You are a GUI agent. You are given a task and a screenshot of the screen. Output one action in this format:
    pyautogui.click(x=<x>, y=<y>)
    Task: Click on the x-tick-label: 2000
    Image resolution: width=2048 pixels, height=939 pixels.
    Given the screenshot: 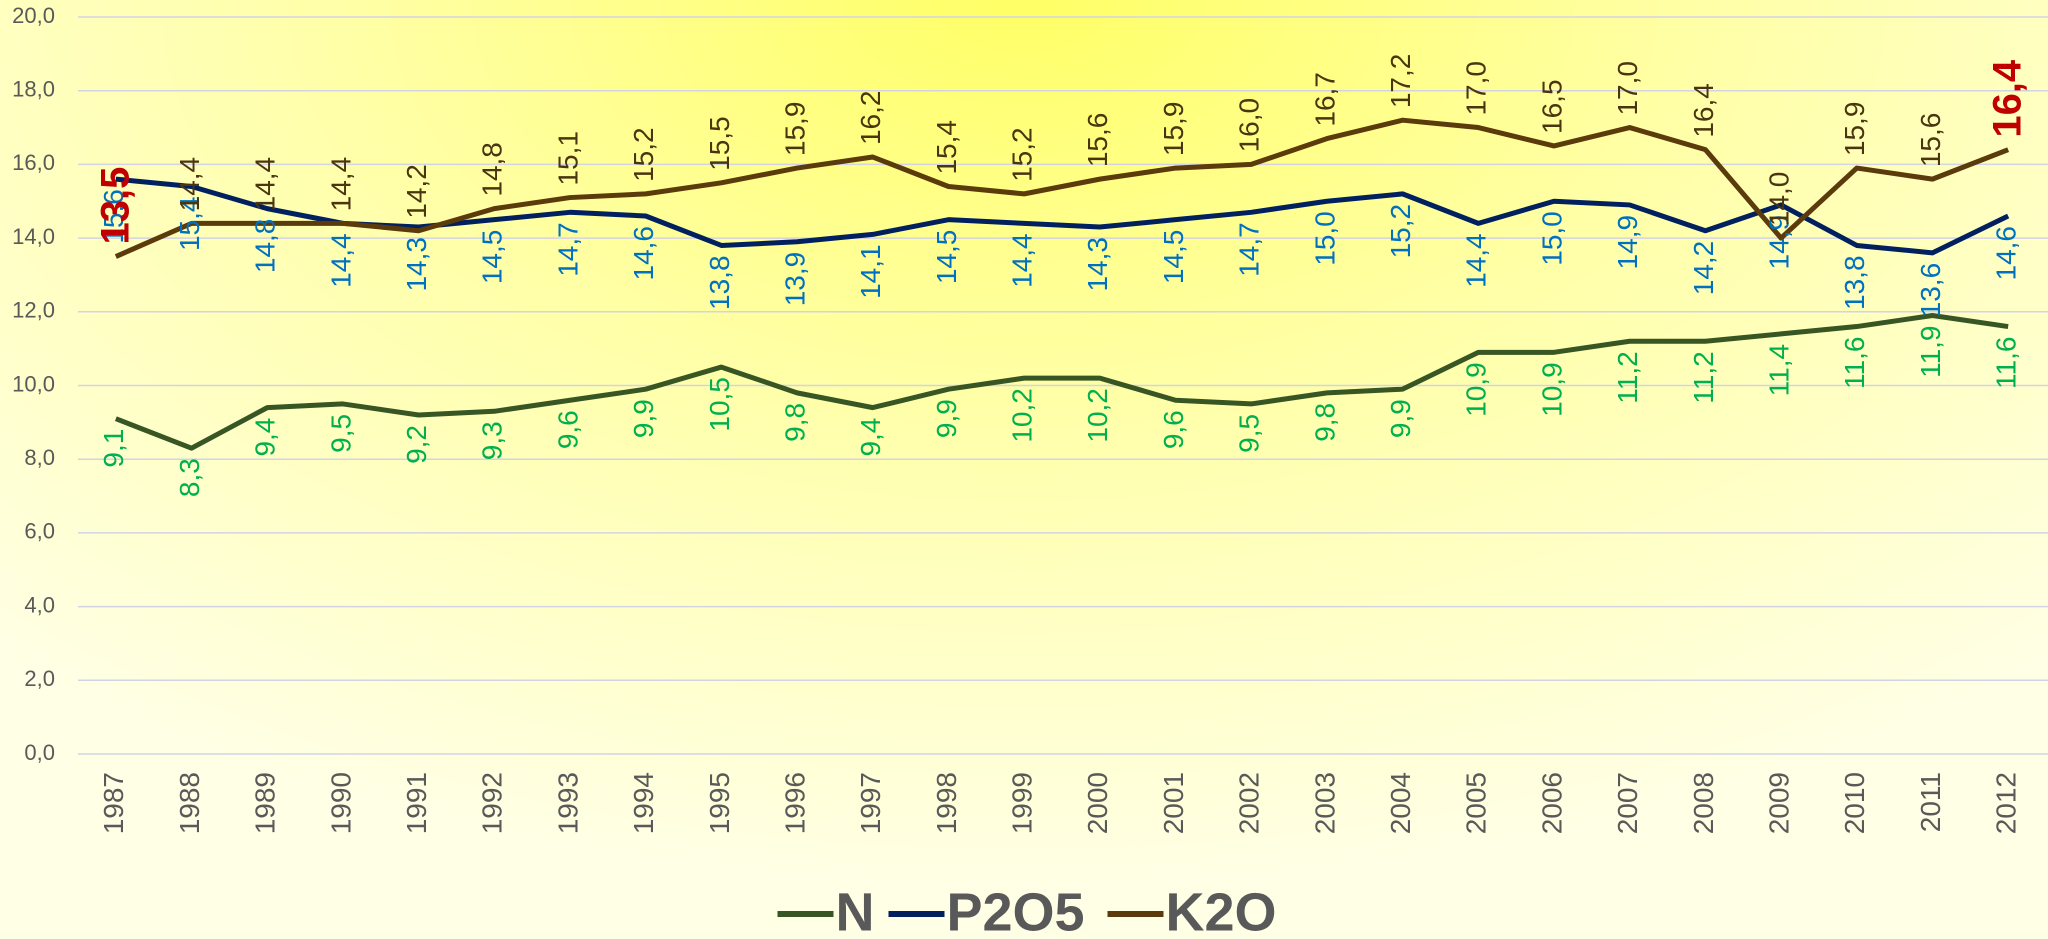 What is the action you would take?
    pyautogui.click(x=1097, y=803)
    